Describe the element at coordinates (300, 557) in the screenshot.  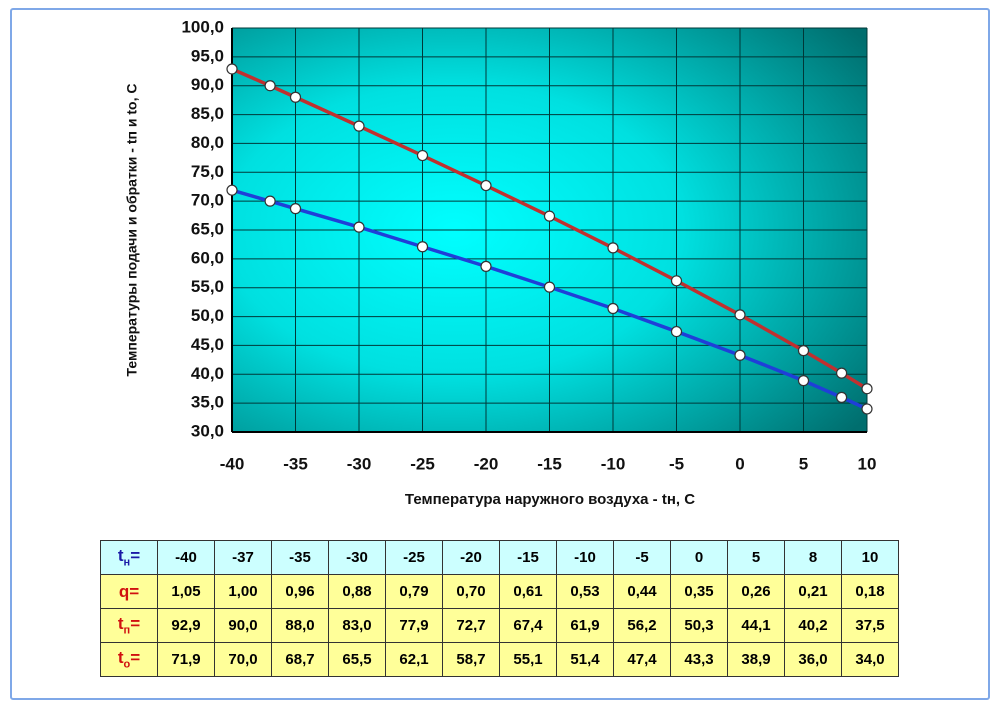
I see `table-cell: -35` at that location.